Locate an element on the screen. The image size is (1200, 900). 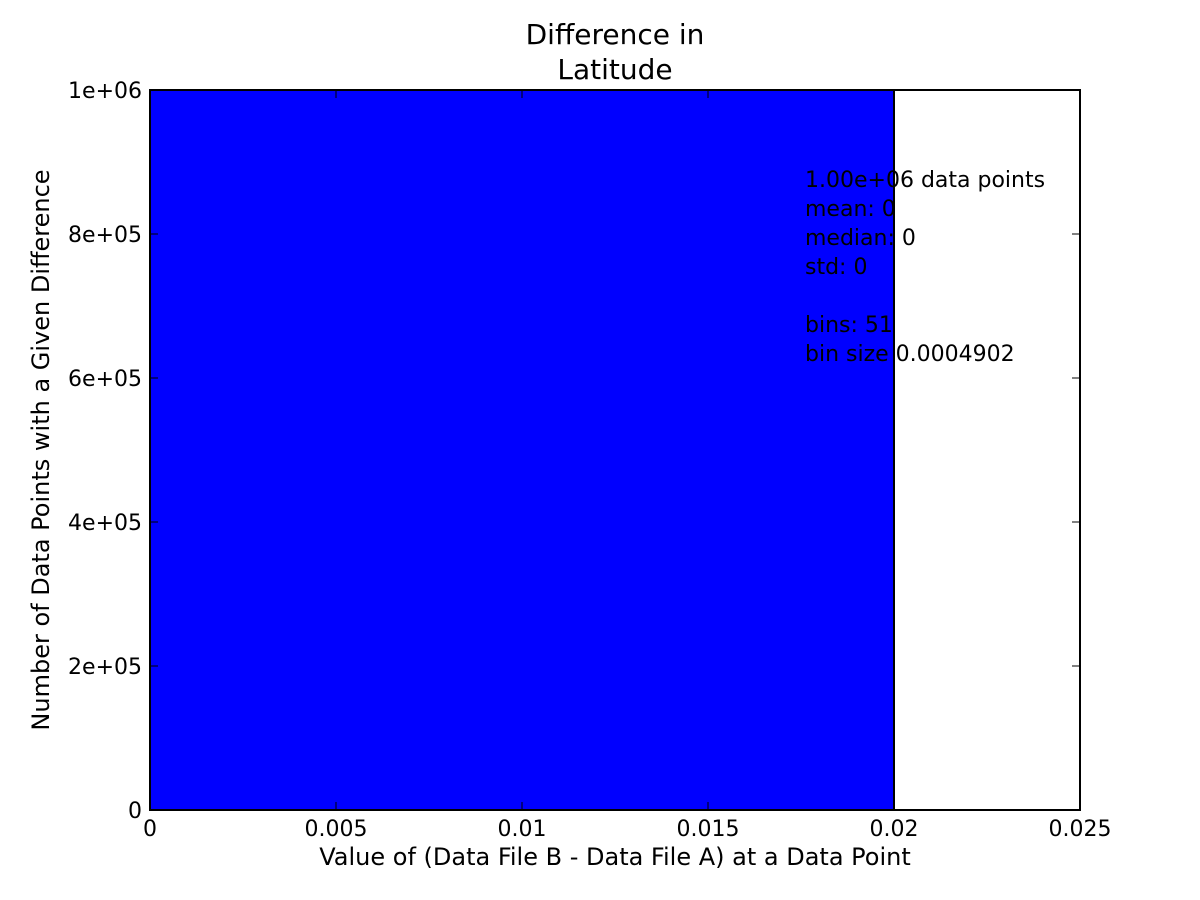
y-tick-label: 1e+06 is located at coordinates (105, 91).